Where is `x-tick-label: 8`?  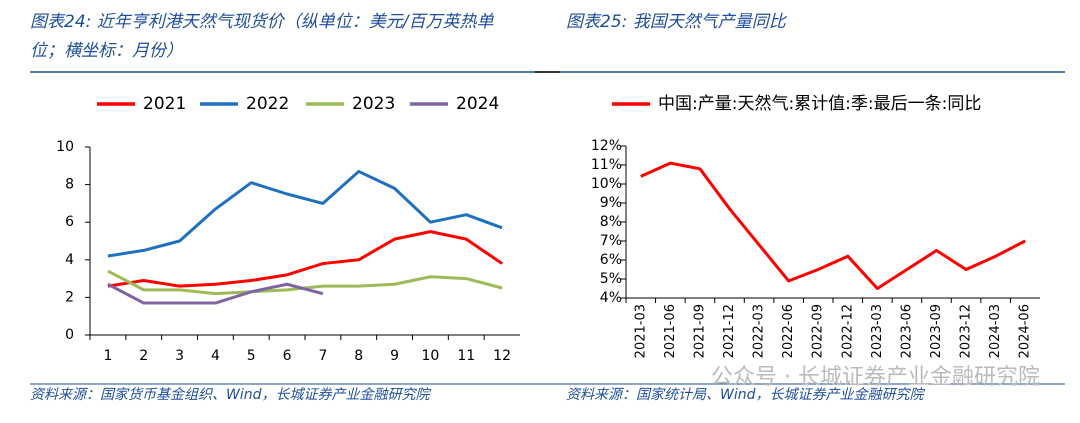 x-tick-label: 8 is located at coordinates (358, 356).